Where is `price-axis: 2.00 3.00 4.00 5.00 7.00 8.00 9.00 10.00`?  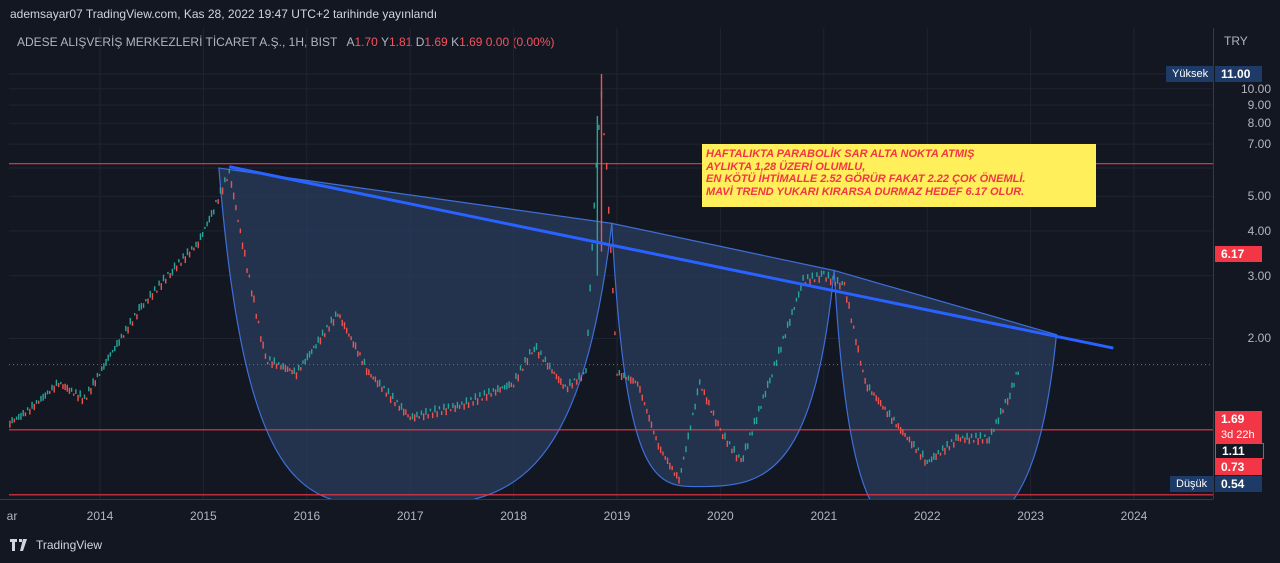
price-axis: 2.00 3.00 4.00 5.00 7.00 8.00 9.00 10.00 is located at coordinates (1246, 263).